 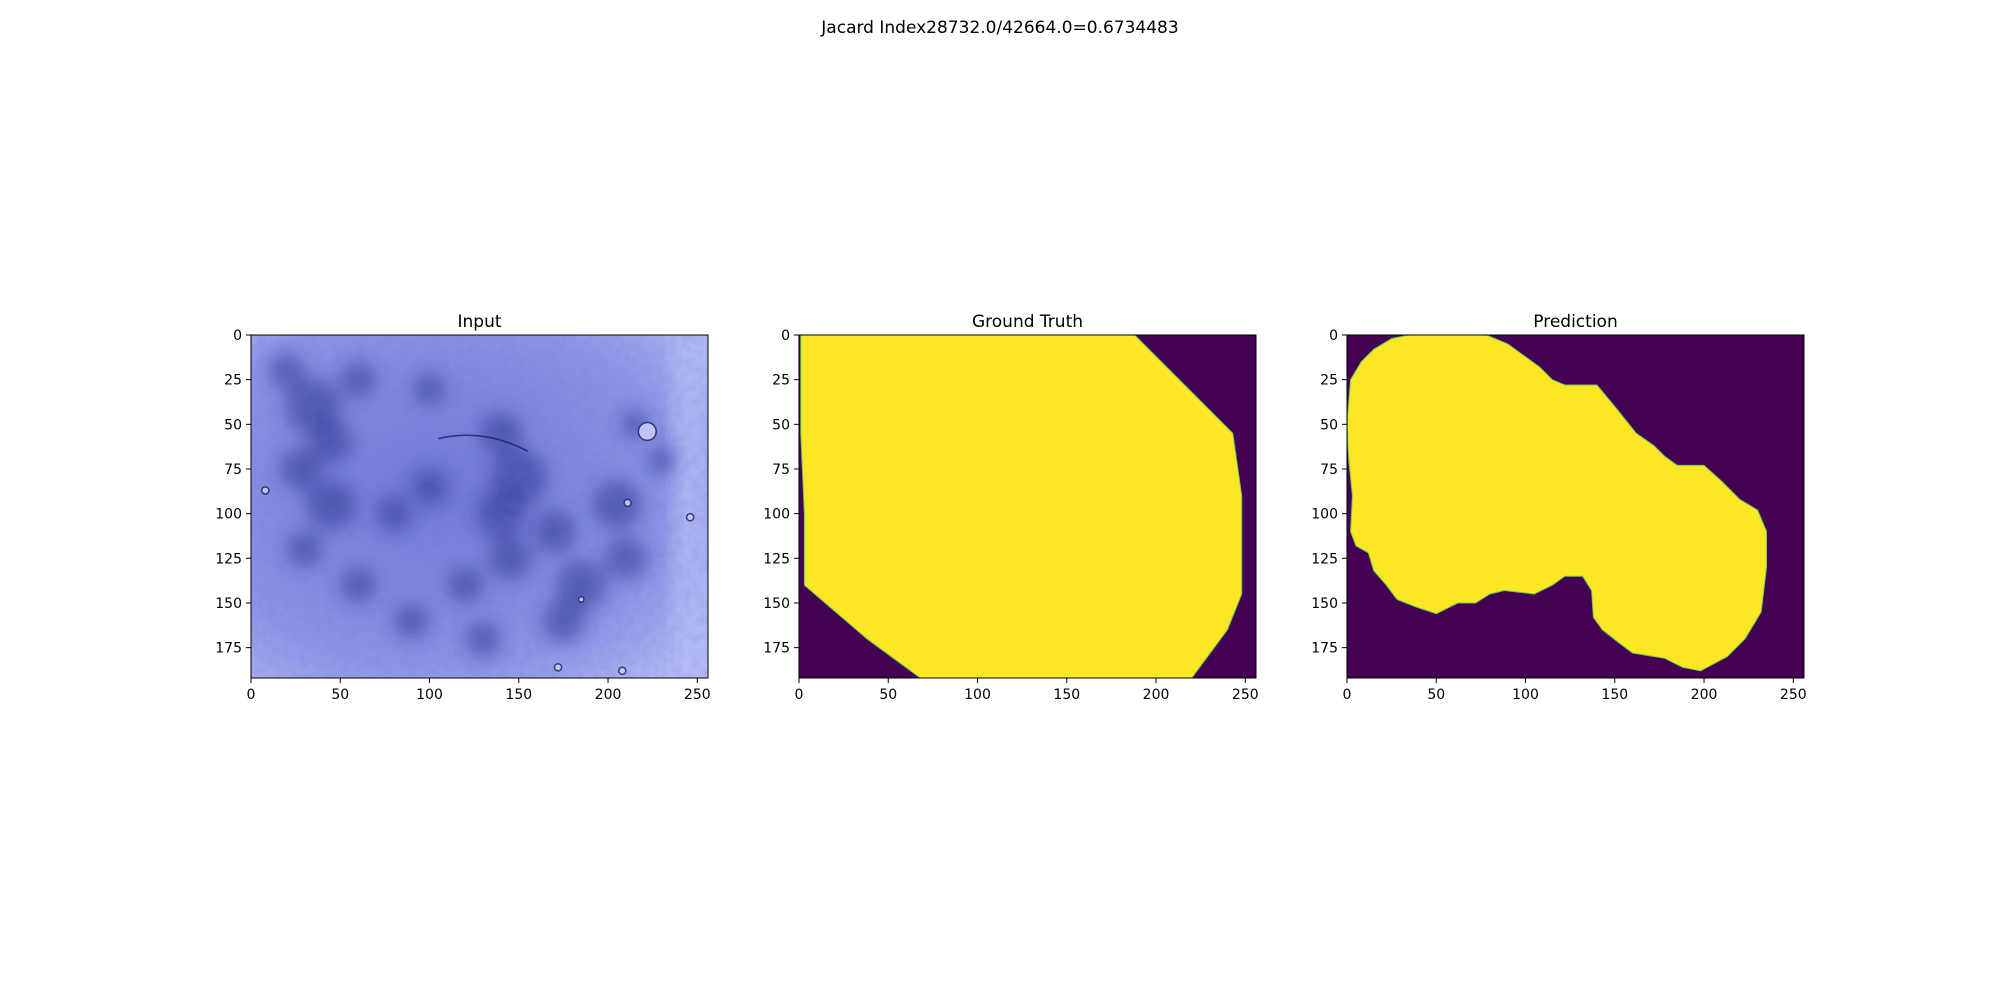 What do you see at coordinates (1575, 322) in the screenshot?
I see `subplot-title: Prediction` at bounding box center [1575, 322].